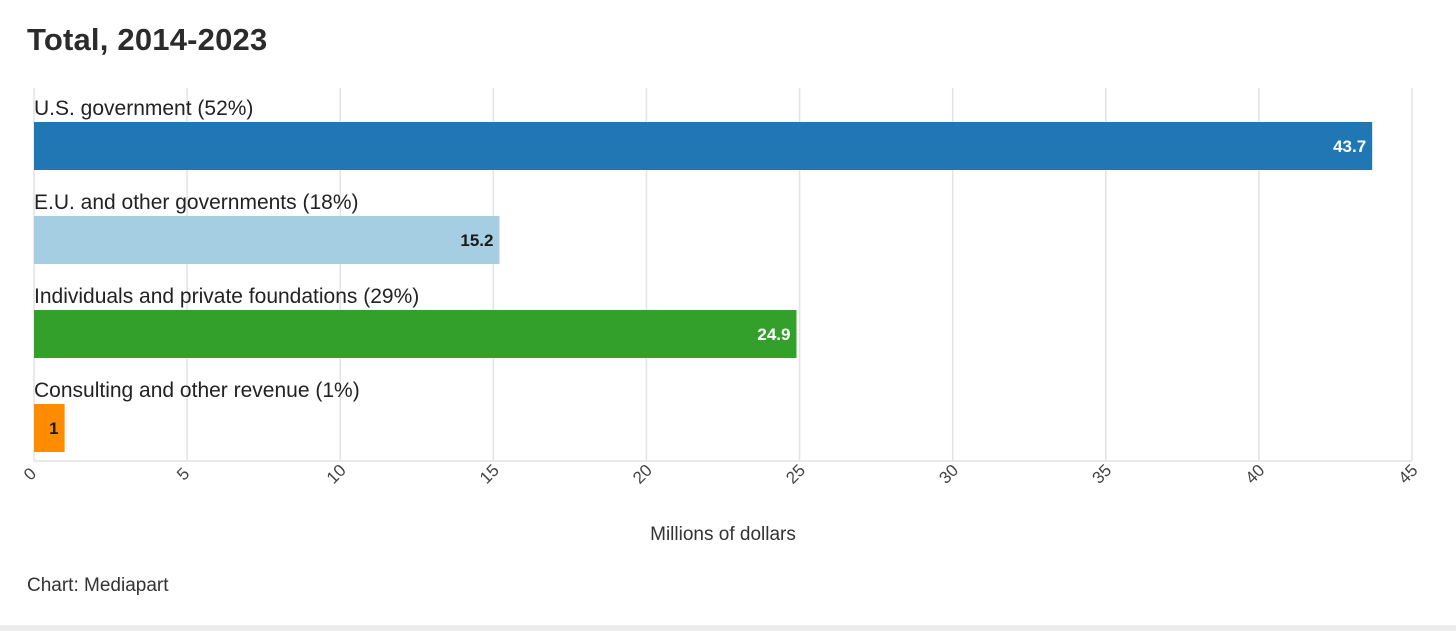  I want to click on x-axis-title: Millions of dollars, so click(723, 534).